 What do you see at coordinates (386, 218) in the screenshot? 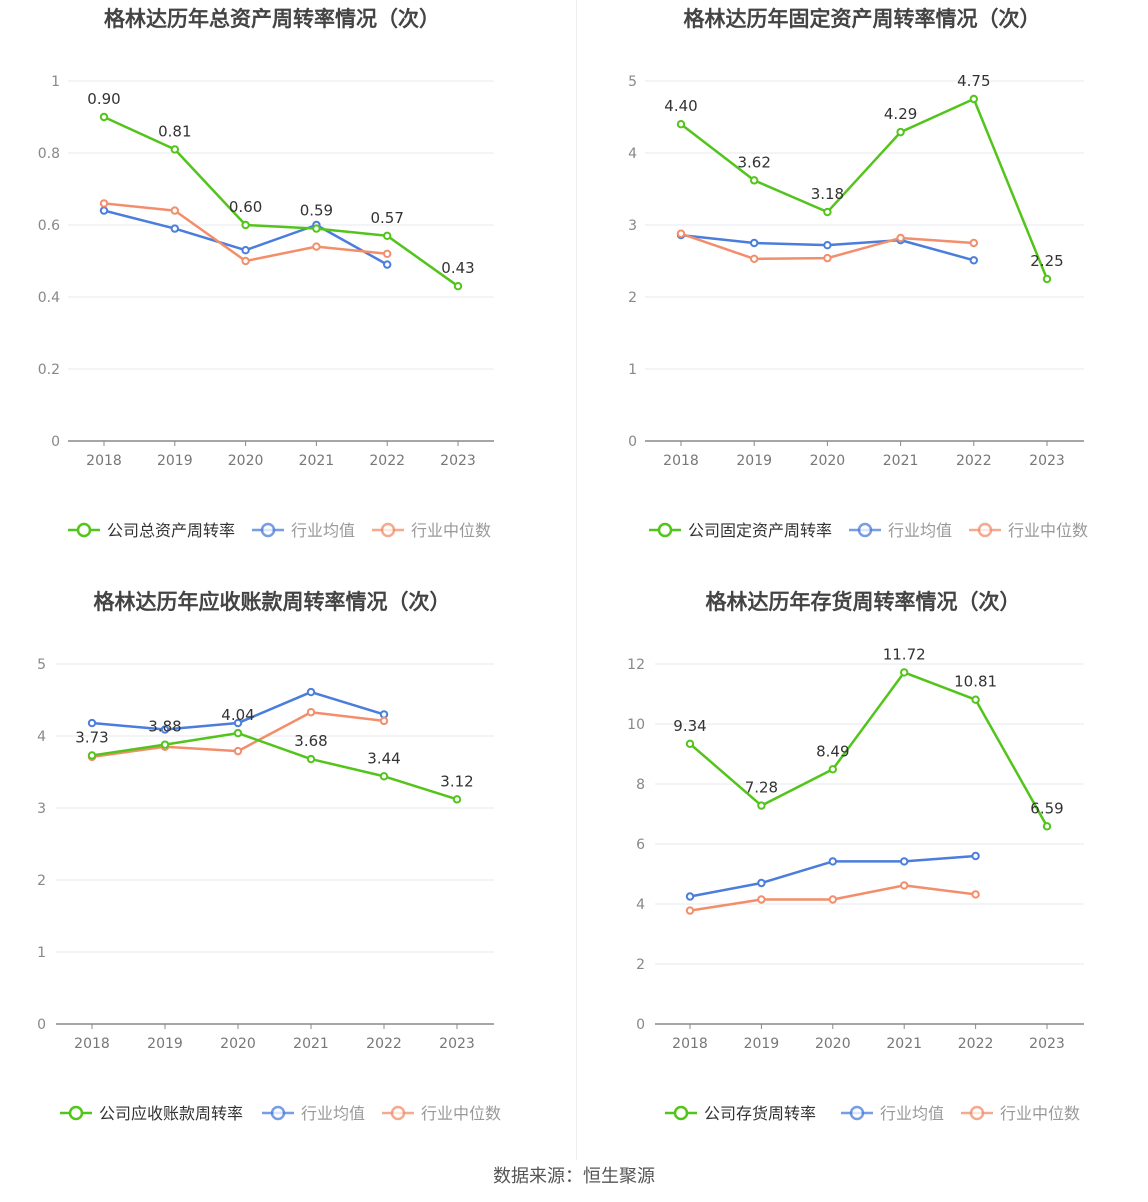
I see `data-label: 0.57` at bounding box center [386, 218].